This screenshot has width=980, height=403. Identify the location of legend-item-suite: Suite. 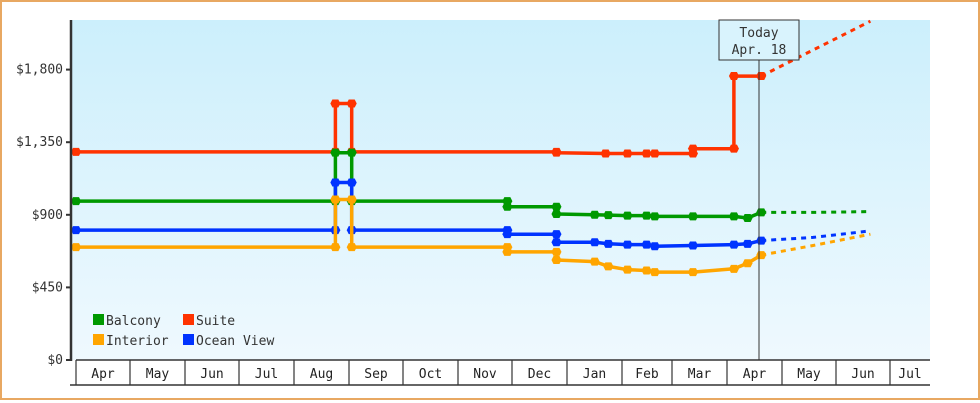
(209, 321).